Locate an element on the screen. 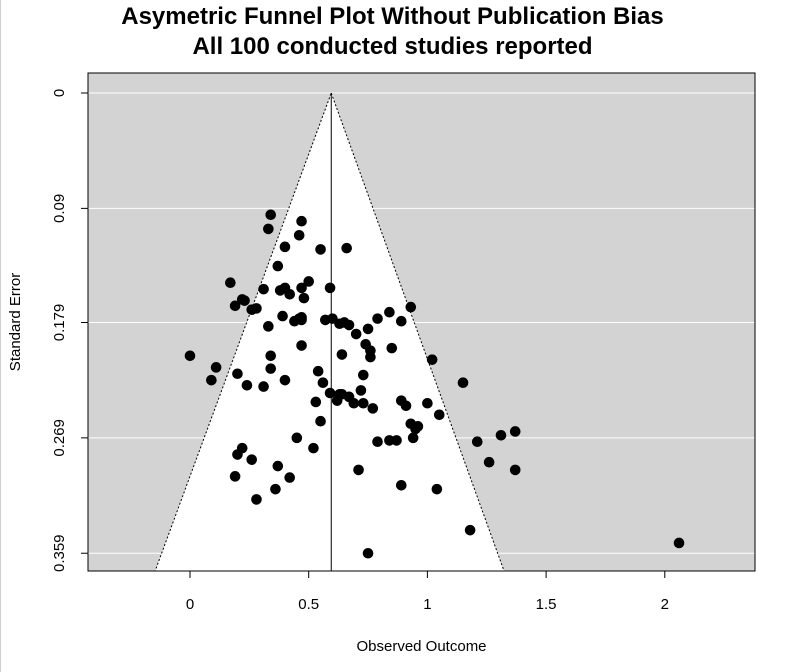  x-tick-label: 2 is located at coordinates (665, 604).